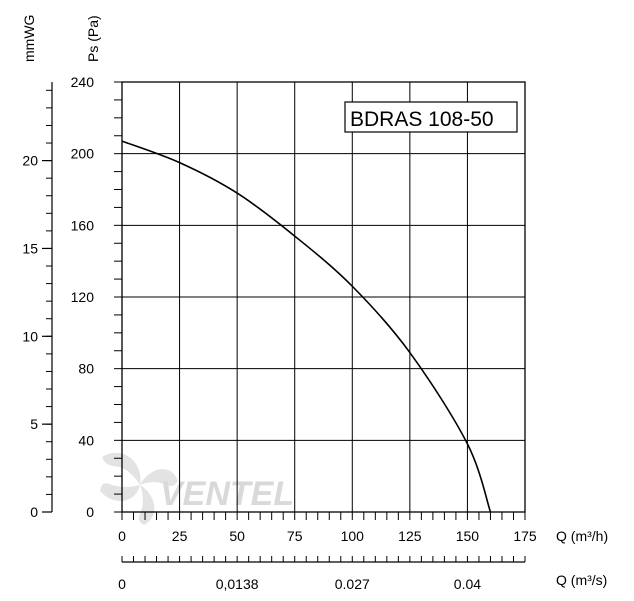 The width and height of the screenshot is (634, 601). I want to click on x-axis-title: Q (m³/h), so click(582, 536).